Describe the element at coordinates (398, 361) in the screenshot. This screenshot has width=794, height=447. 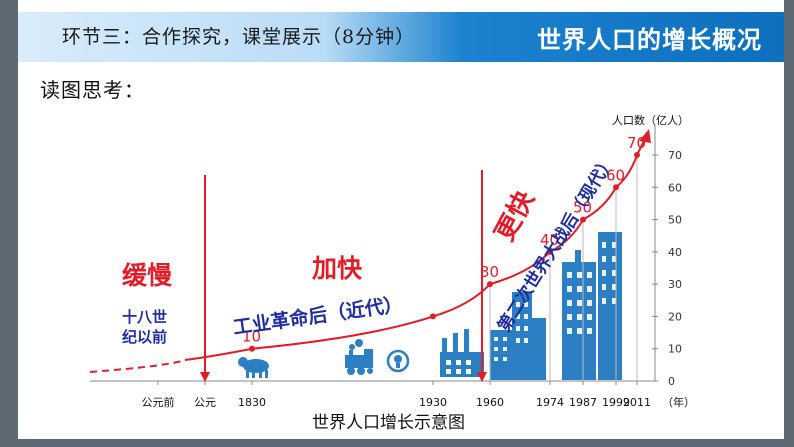
I see `lightbulb-icon` at that location.